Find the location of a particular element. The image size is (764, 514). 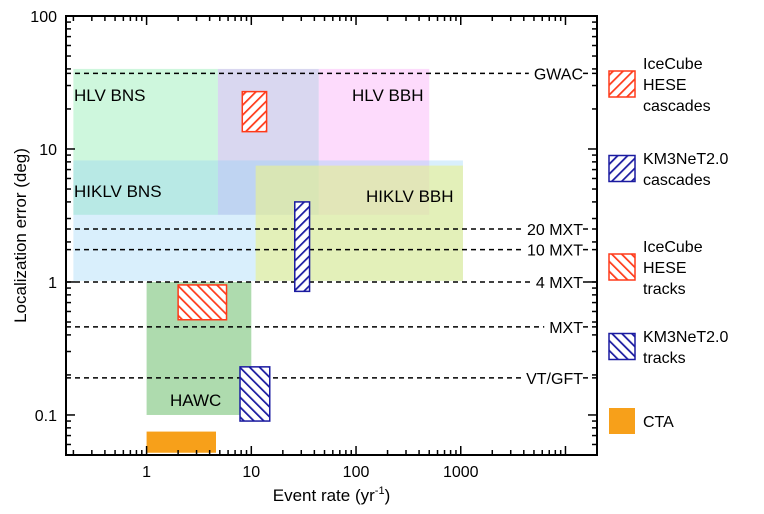

legend-swatch-km3net2-0-tracks is located at coordinates (622, 346).